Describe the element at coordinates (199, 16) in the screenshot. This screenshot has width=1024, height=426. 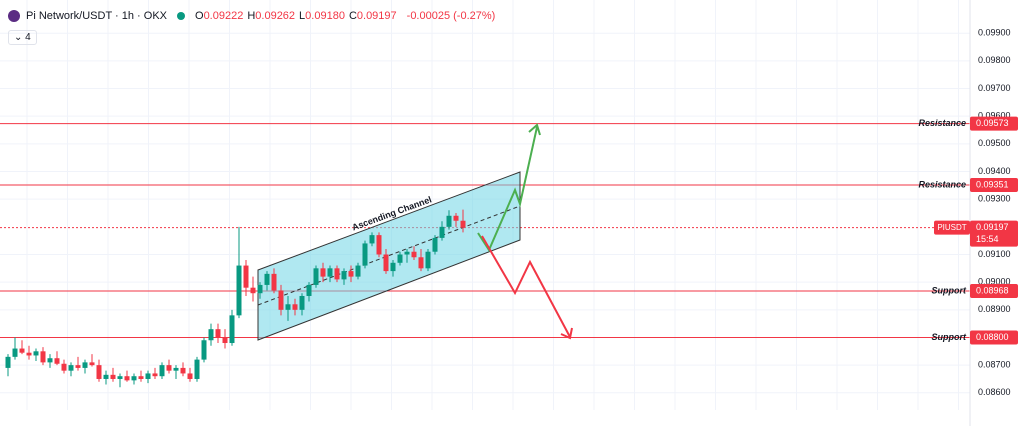
I see `readout-key: O` at that location.